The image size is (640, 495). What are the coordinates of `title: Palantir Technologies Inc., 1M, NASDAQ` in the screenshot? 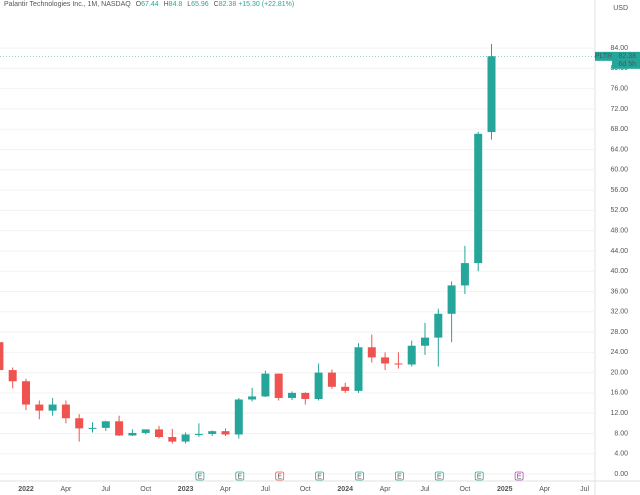 It's located at (67, 4).